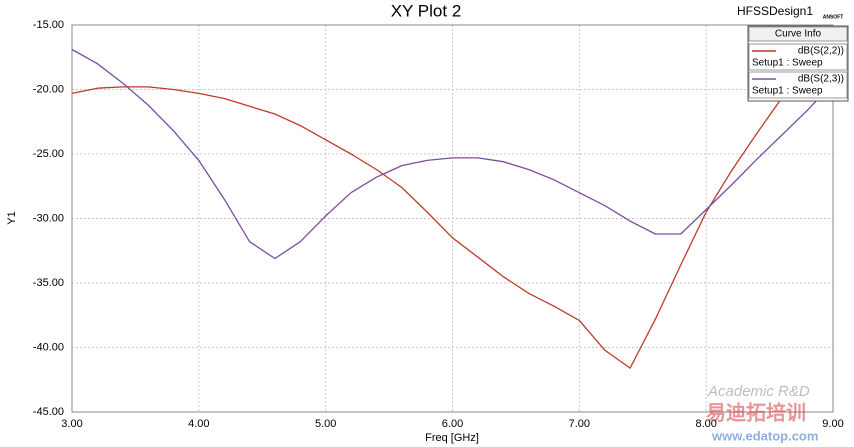  Describe the element at coordinates (758, 391) in the screenshot. I see `watermark-text: Academic R&D` at that location.